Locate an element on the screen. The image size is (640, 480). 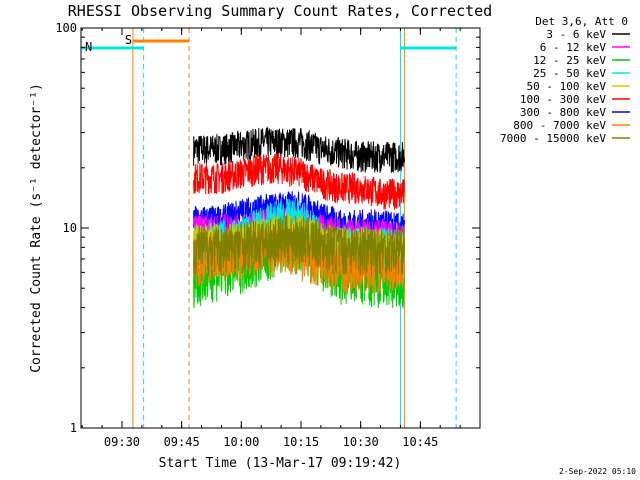
legend-entry-label: 100 - 300 keV is located at coordinates (563, 99).